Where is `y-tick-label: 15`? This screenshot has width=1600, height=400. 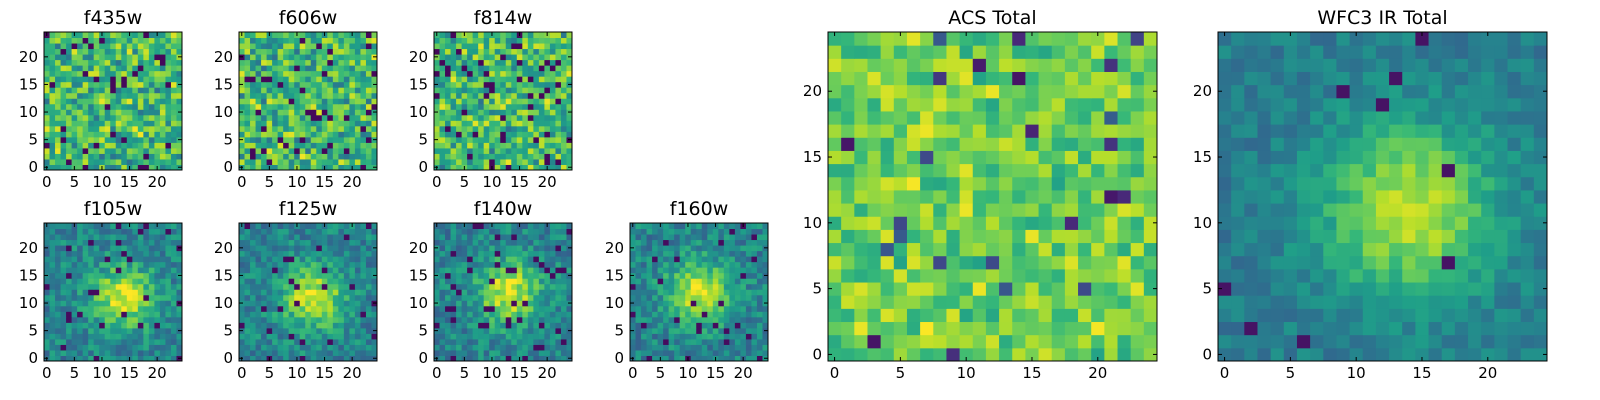 y-tick-label: 15 is located at coordinates (223, 84).